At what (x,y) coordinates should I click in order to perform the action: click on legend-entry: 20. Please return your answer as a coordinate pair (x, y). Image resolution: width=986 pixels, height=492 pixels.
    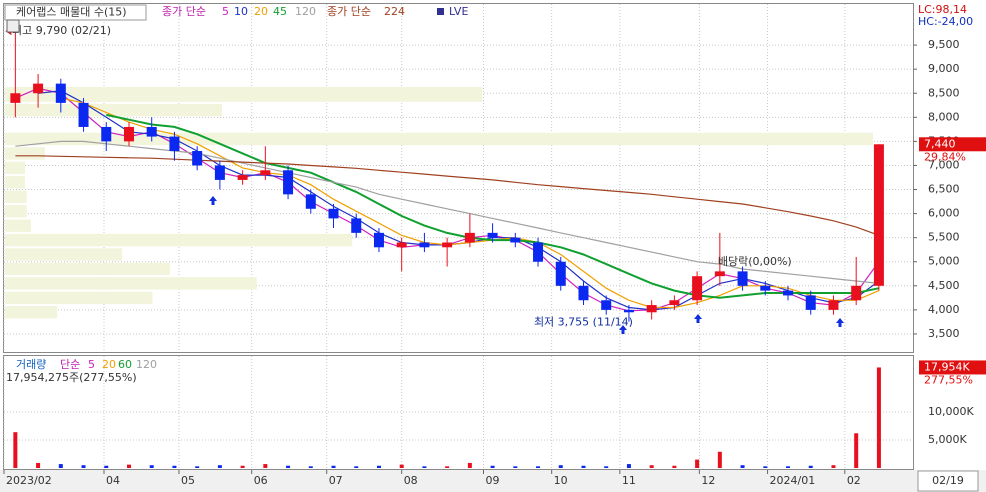
    Looking at the image, I should click on (261, 11).